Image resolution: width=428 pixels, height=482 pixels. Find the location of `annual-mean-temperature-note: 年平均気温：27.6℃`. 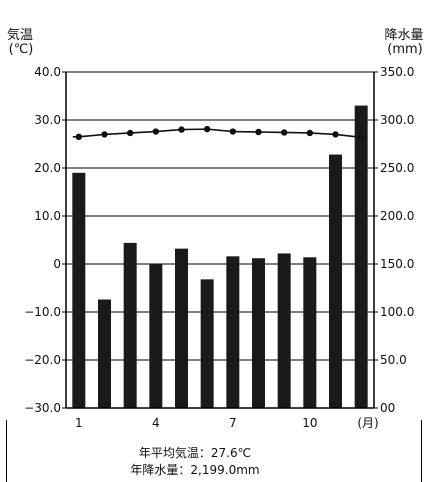

annual-mean-temperature-note: 年平均気温：27.6℃ is located at coordinates (195, 453).